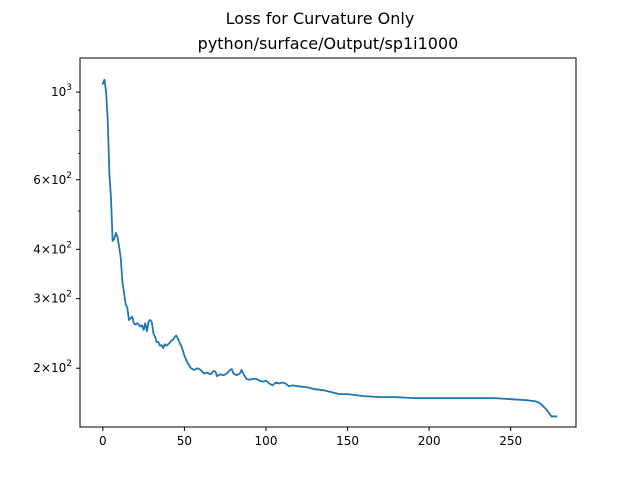  I want to click on x-axis: 0 50 100 150 200 250, so click(310, 437).